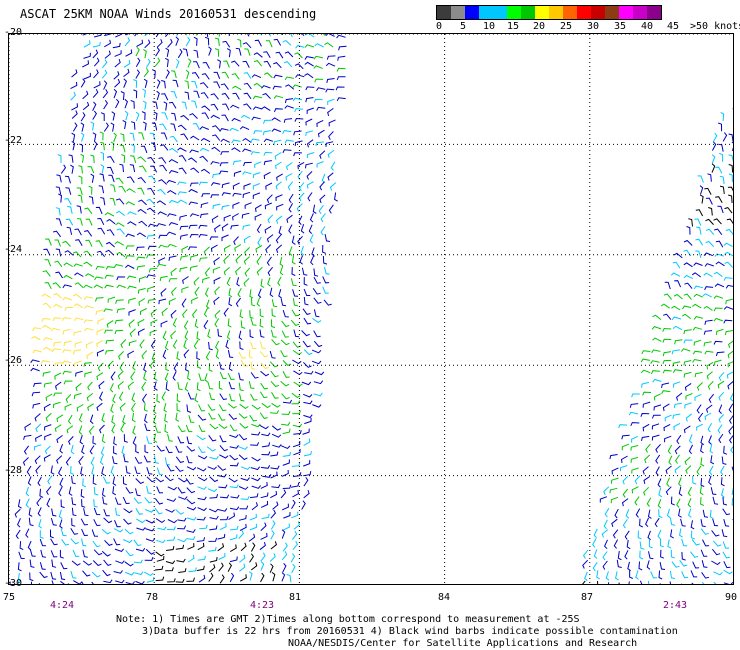 Image resolution: width=740 pixels, height=650 pixels. What do you see at coordinates (458, 12) in the screenshot?
I see `legend-swatch` at bounding box center [458, 12].